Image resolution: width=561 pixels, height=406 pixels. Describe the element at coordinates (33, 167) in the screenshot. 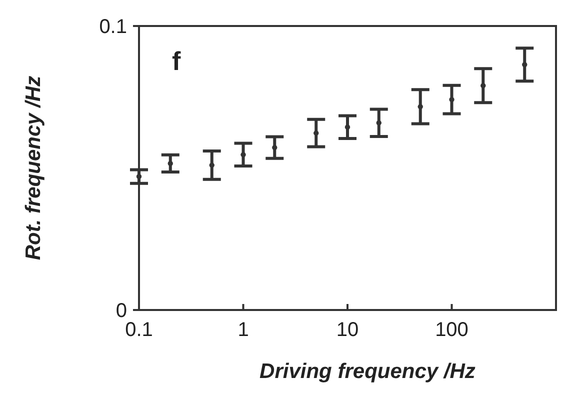

I see `y-axis-title: Rot. frequency /Hz` at that location.